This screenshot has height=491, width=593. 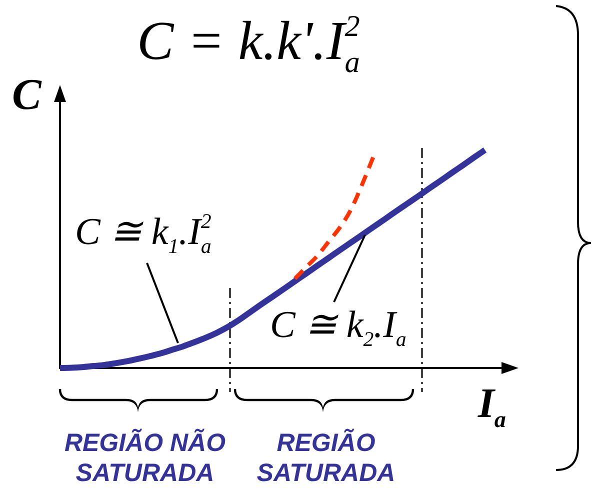 I want to click on x-axis-title: I$_{a}$, so click(x=492, y=406).